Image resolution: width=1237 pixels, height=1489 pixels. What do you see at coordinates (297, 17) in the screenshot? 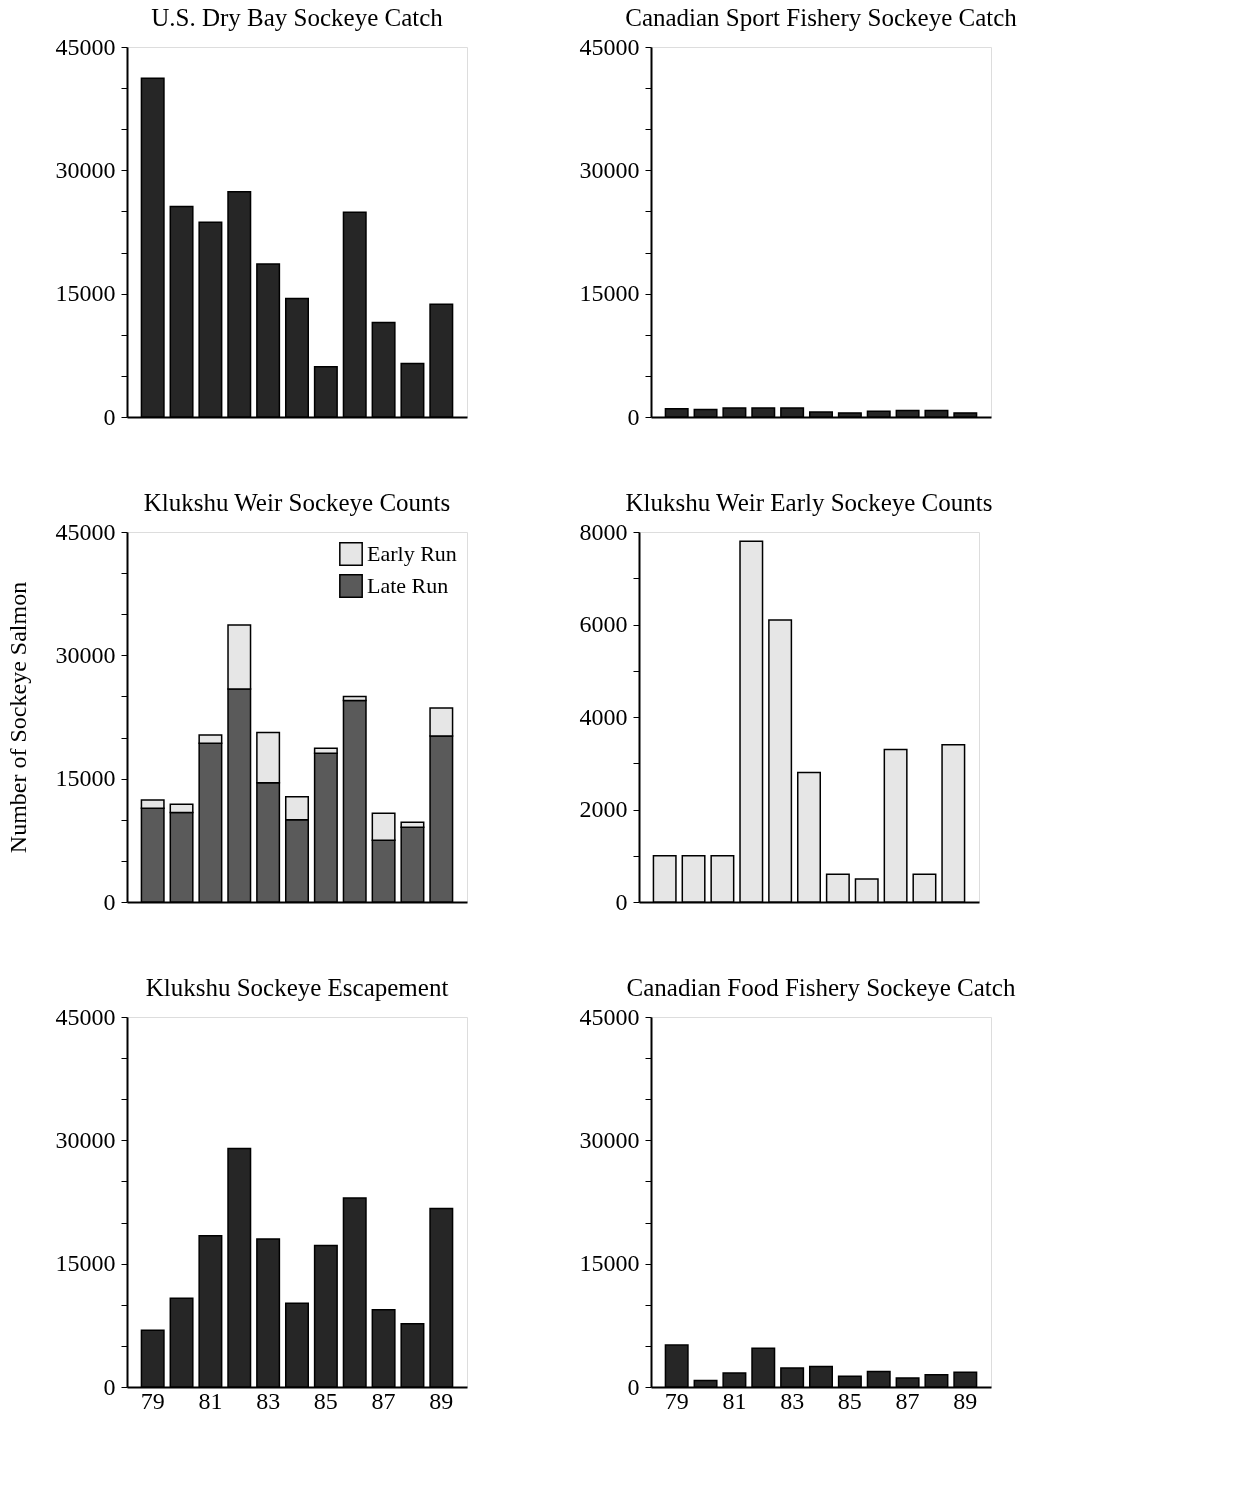
I see `chart-title: U.S. Dry Bay Sockeye Catch` at bounding box center [297, 17].